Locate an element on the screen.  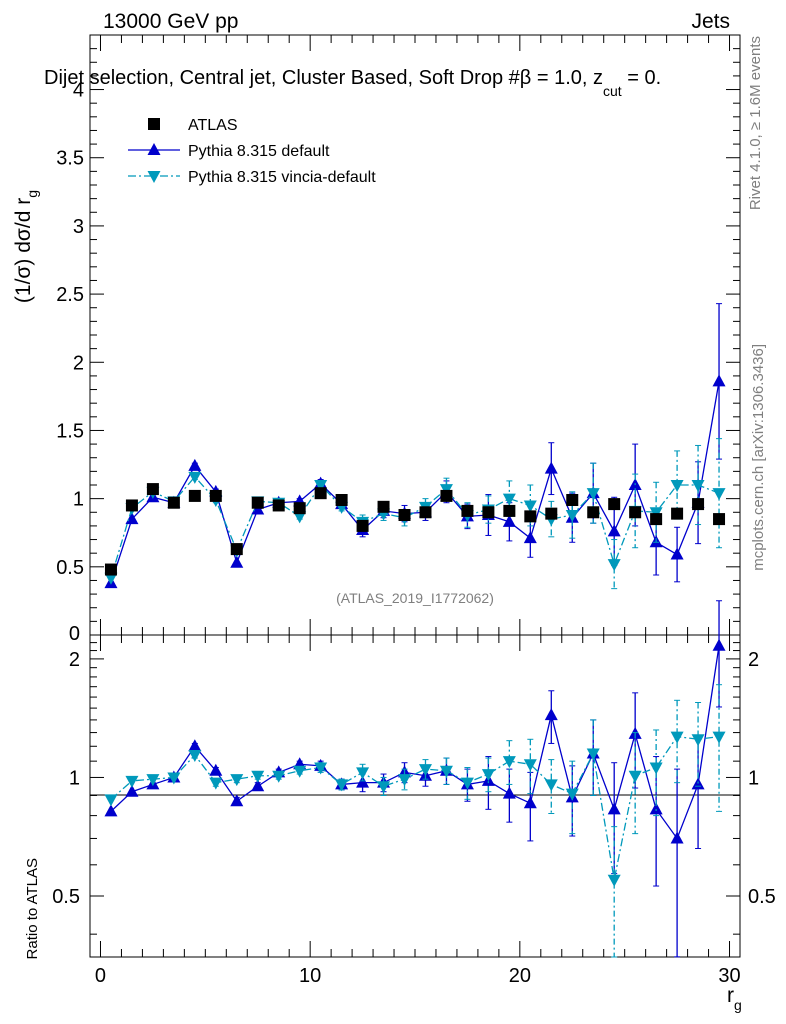
legend-label: Pythia 8.315 vincia-default is located at coordinates (282, 177).